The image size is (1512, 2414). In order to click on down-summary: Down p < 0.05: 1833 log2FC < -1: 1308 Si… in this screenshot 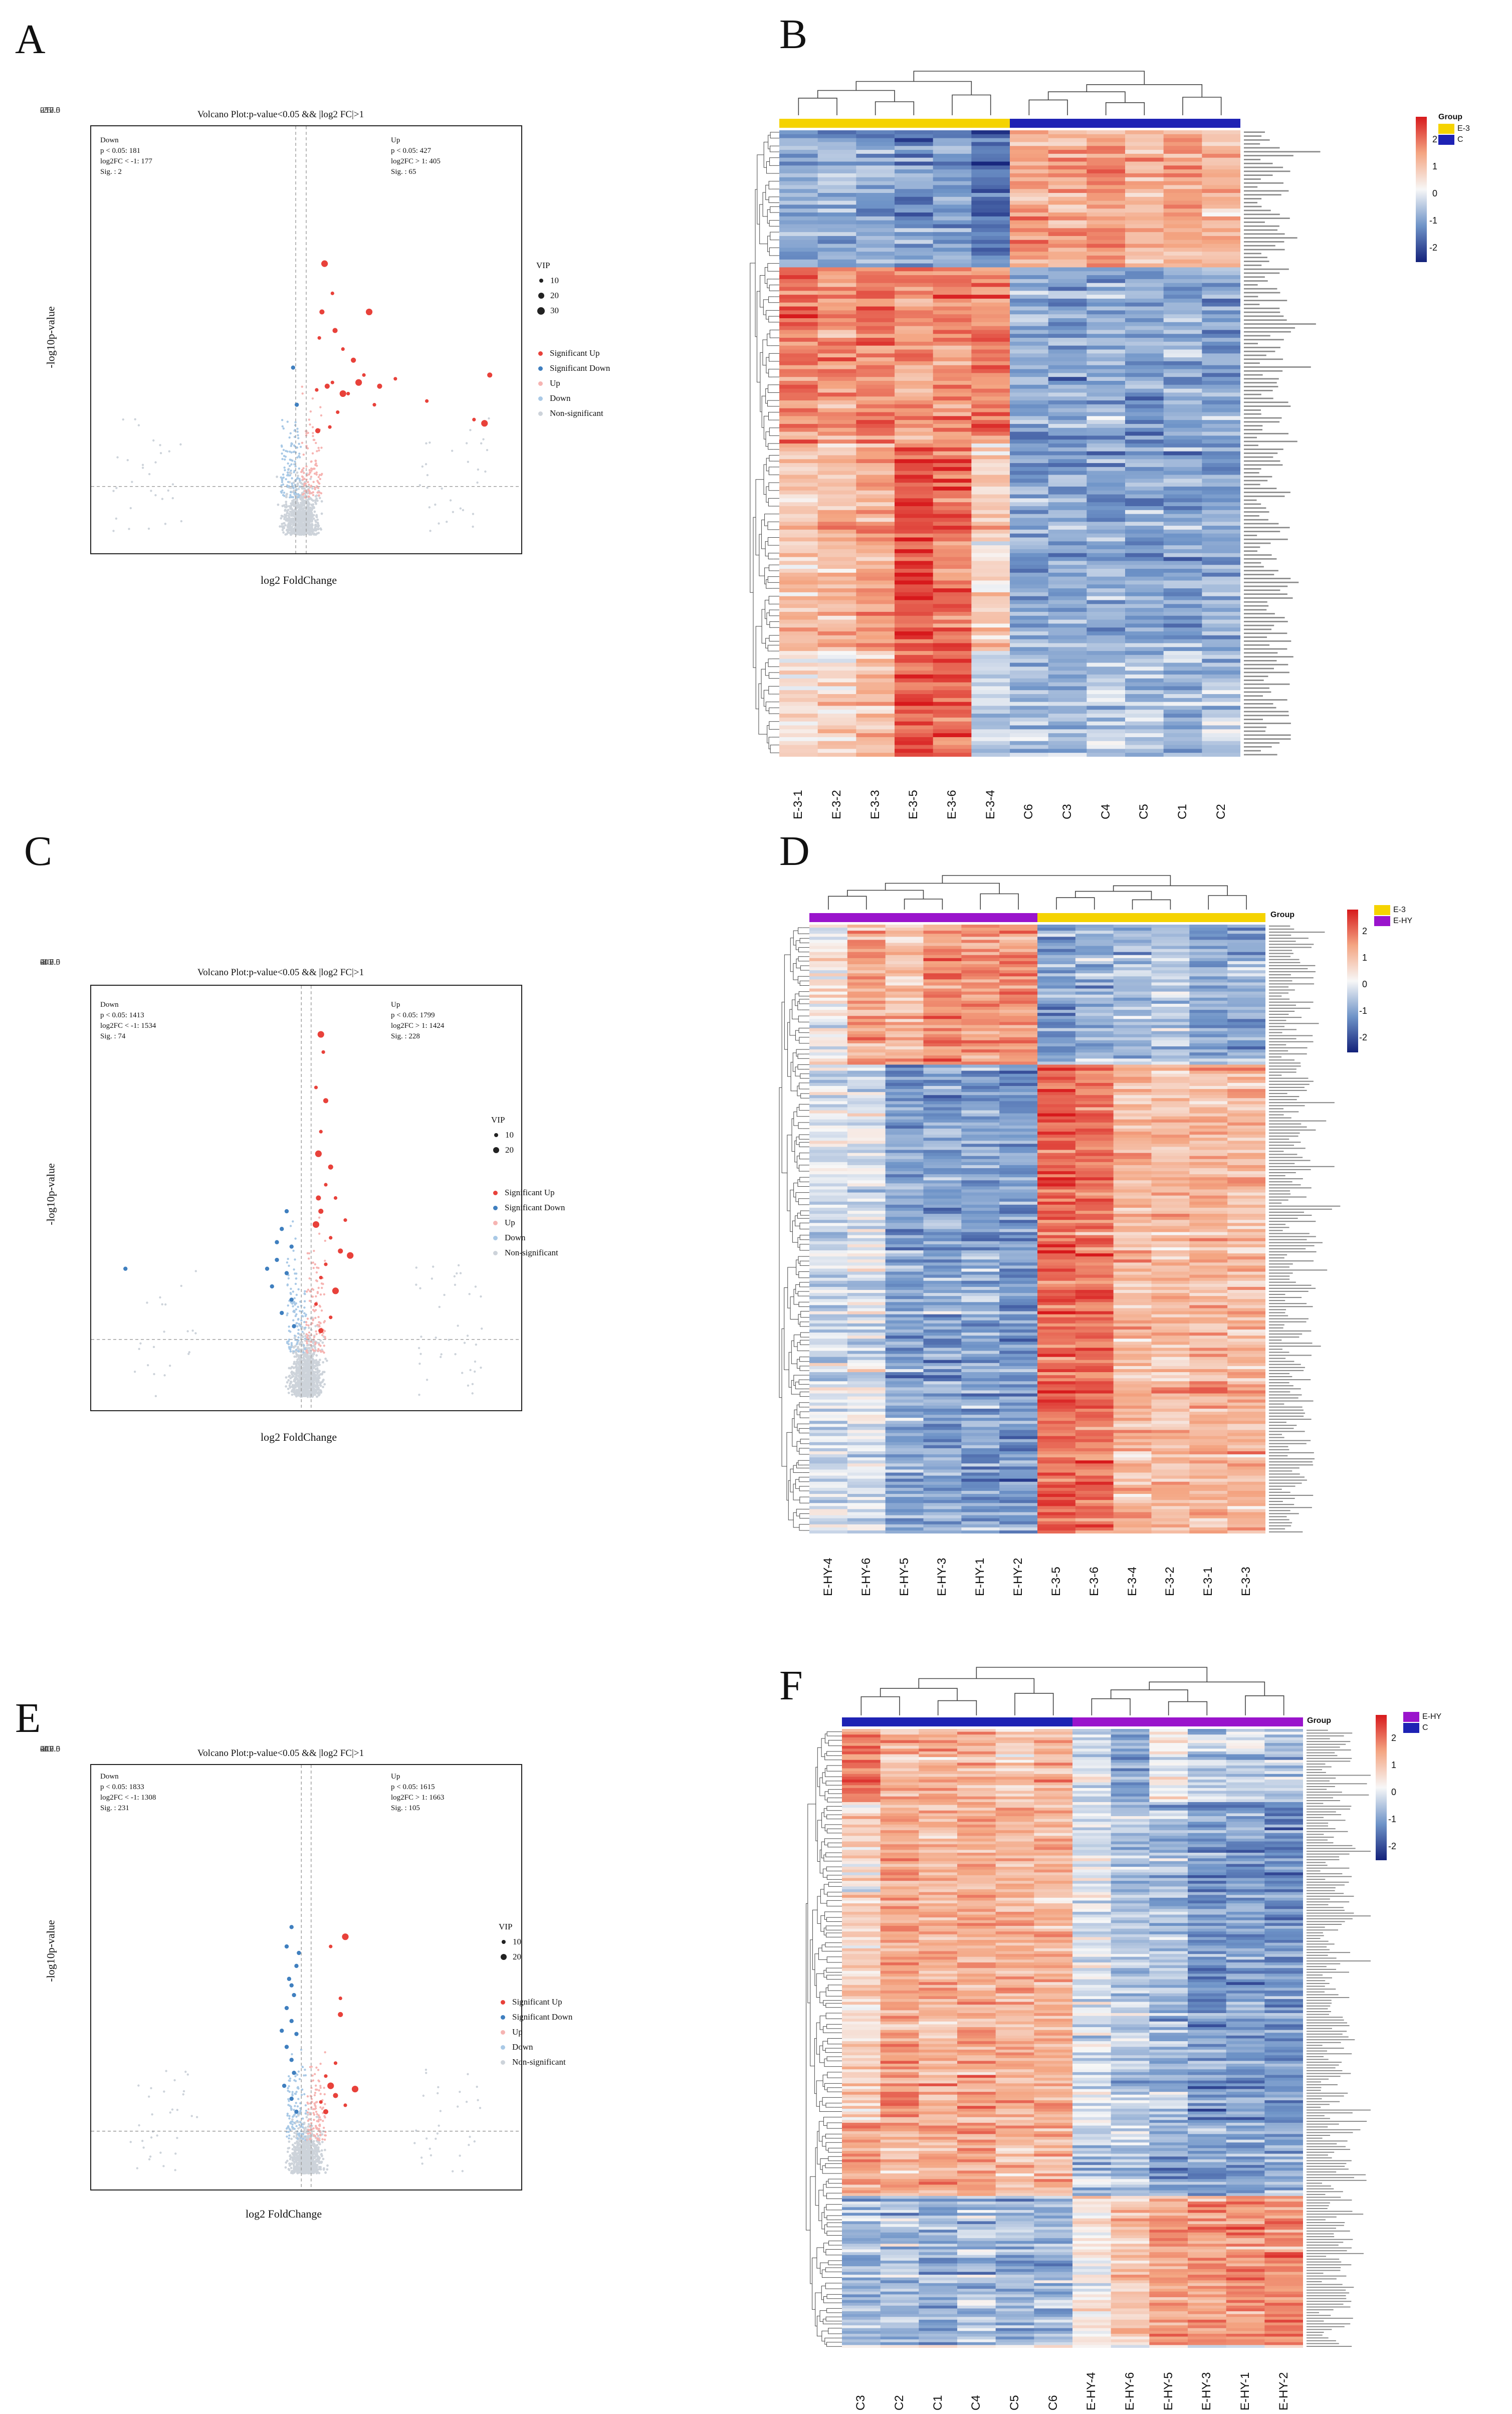, I will do `click(128, 1793)`.